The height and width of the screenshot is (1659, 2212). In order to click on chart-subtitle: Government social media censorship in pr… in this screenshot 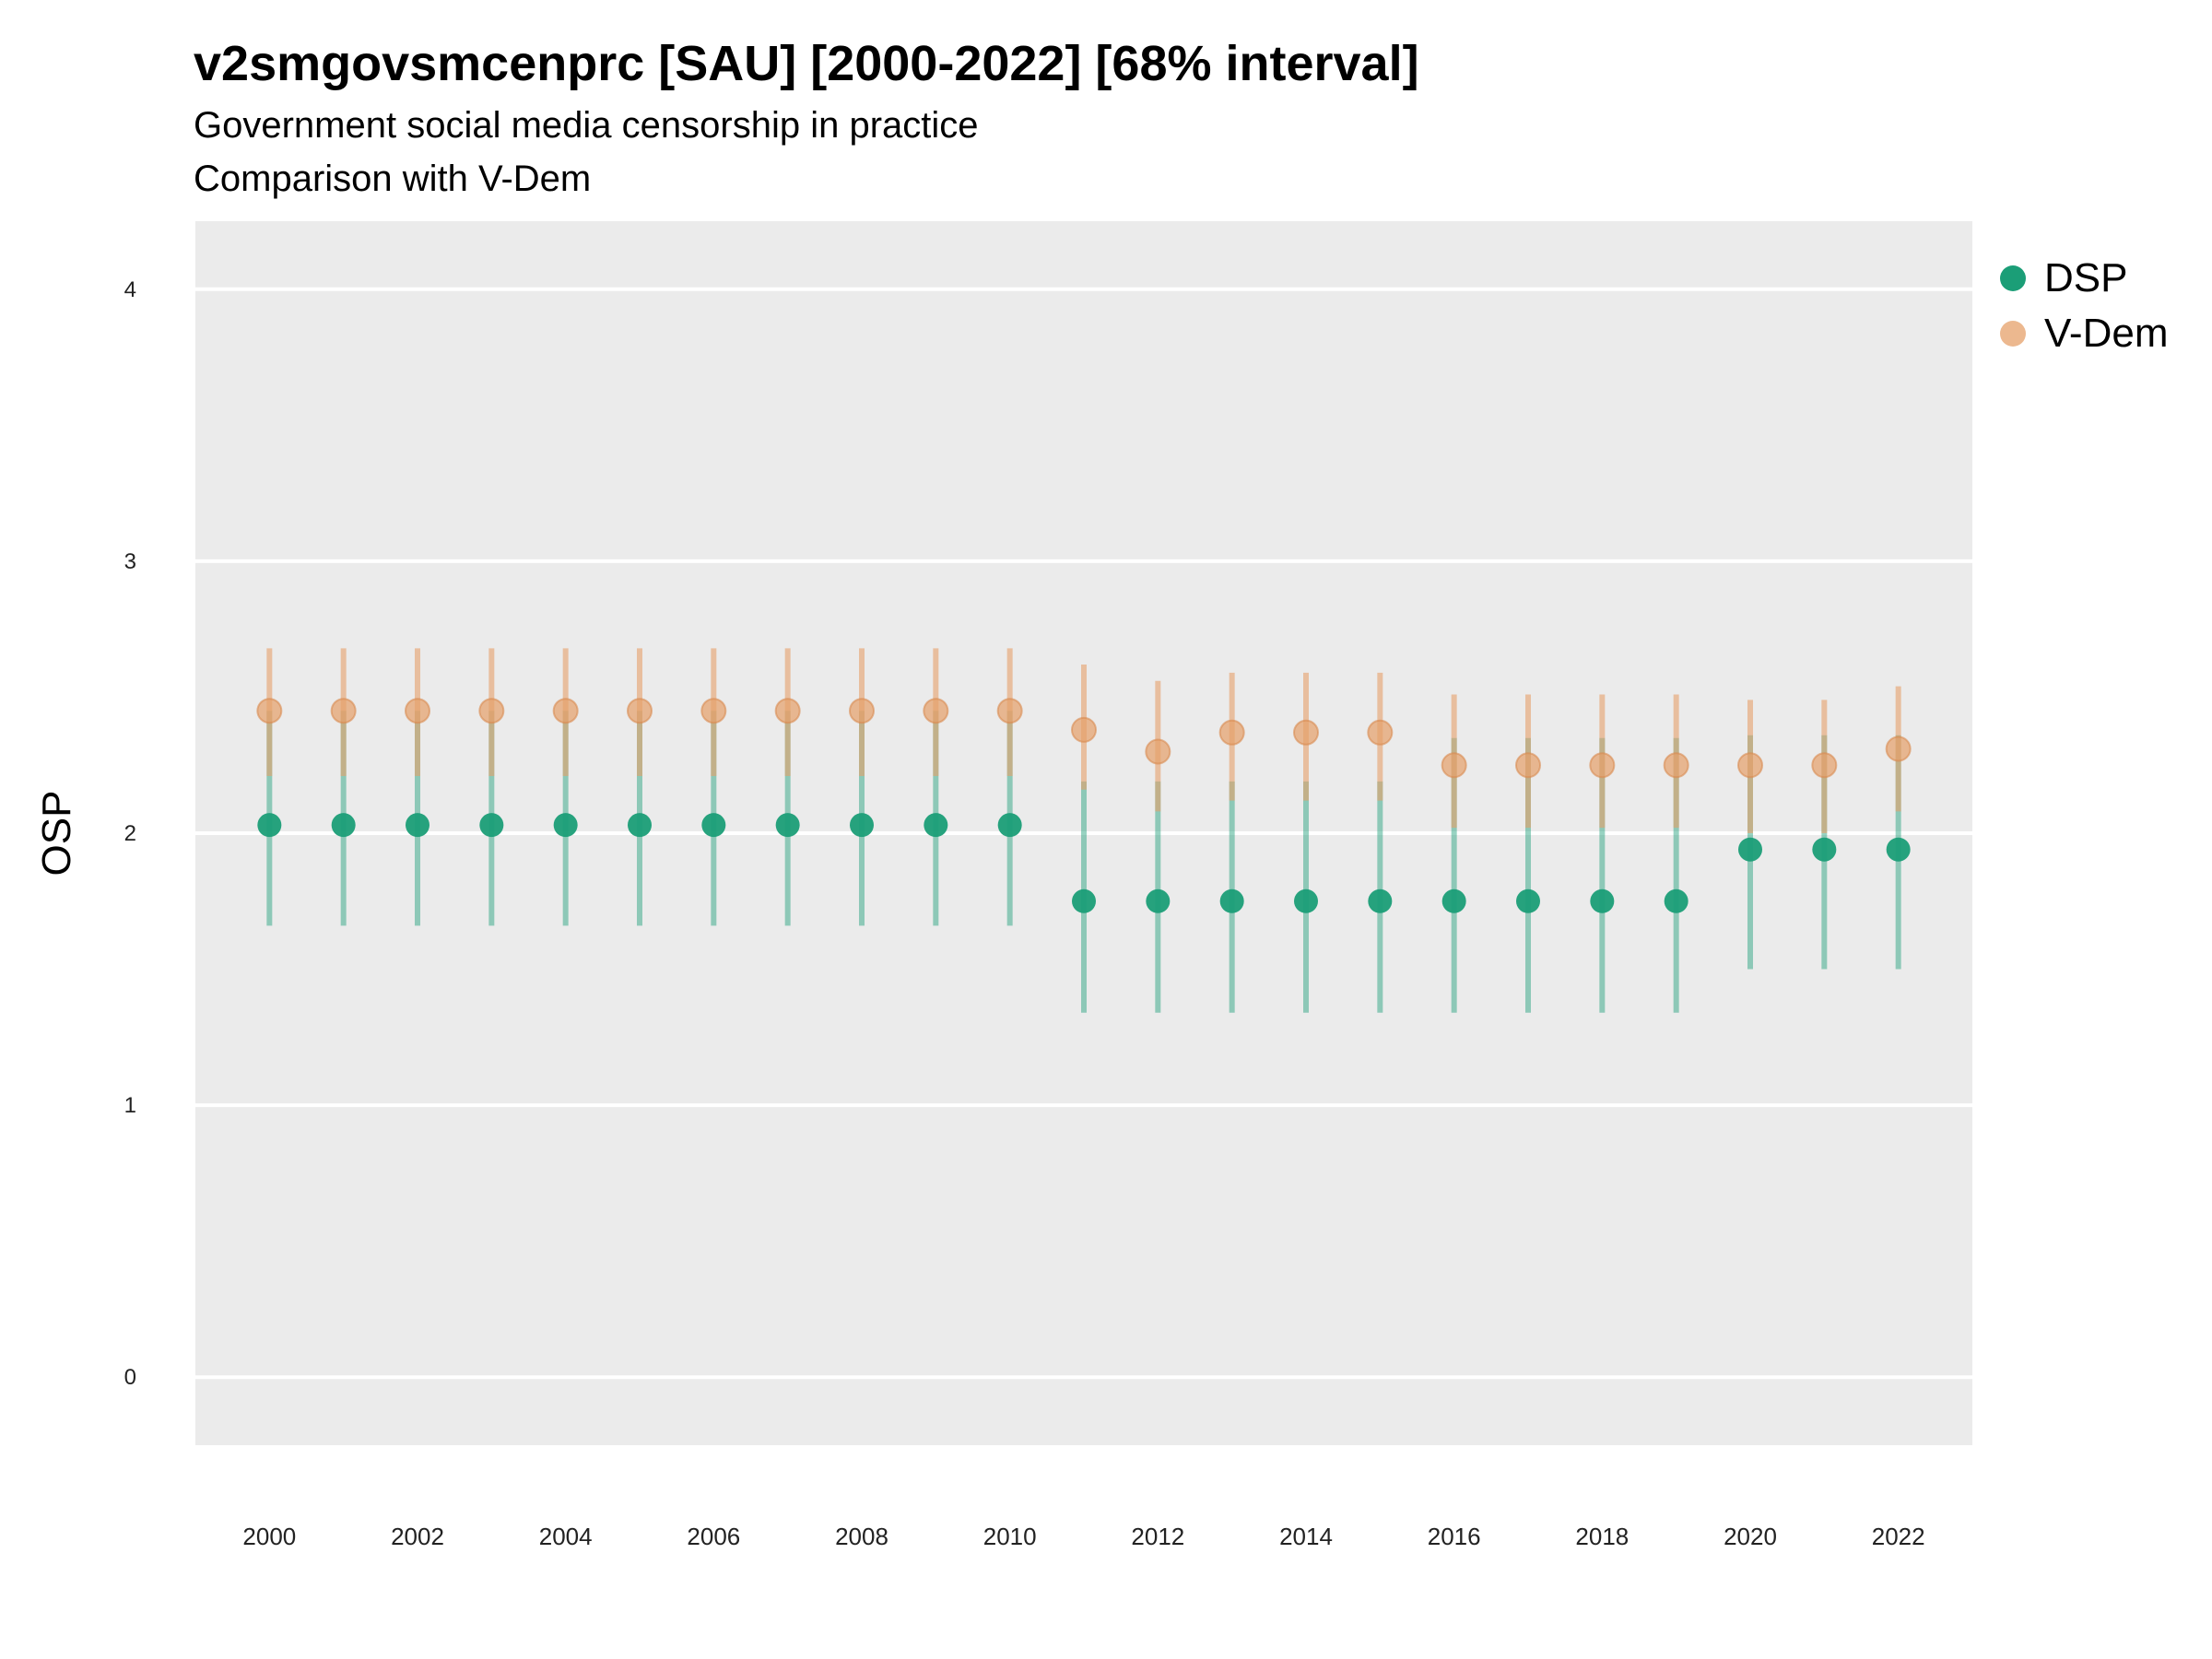, I will do `click(586, 125)`.